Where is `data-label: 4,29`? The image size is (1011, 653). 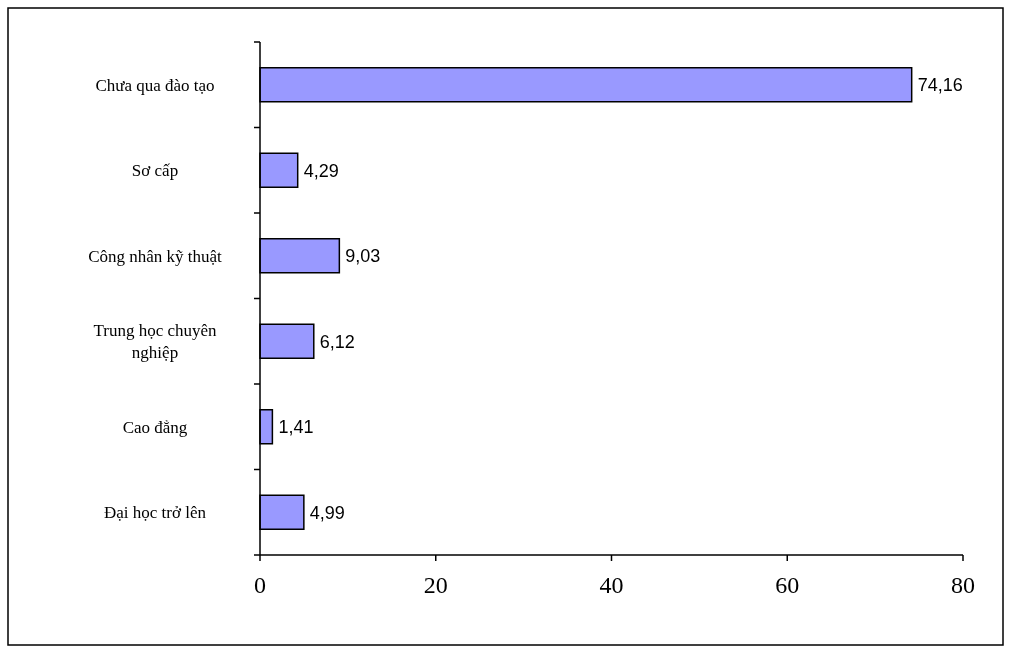 data-label: 4,29 is located at coordinates (321, 170).